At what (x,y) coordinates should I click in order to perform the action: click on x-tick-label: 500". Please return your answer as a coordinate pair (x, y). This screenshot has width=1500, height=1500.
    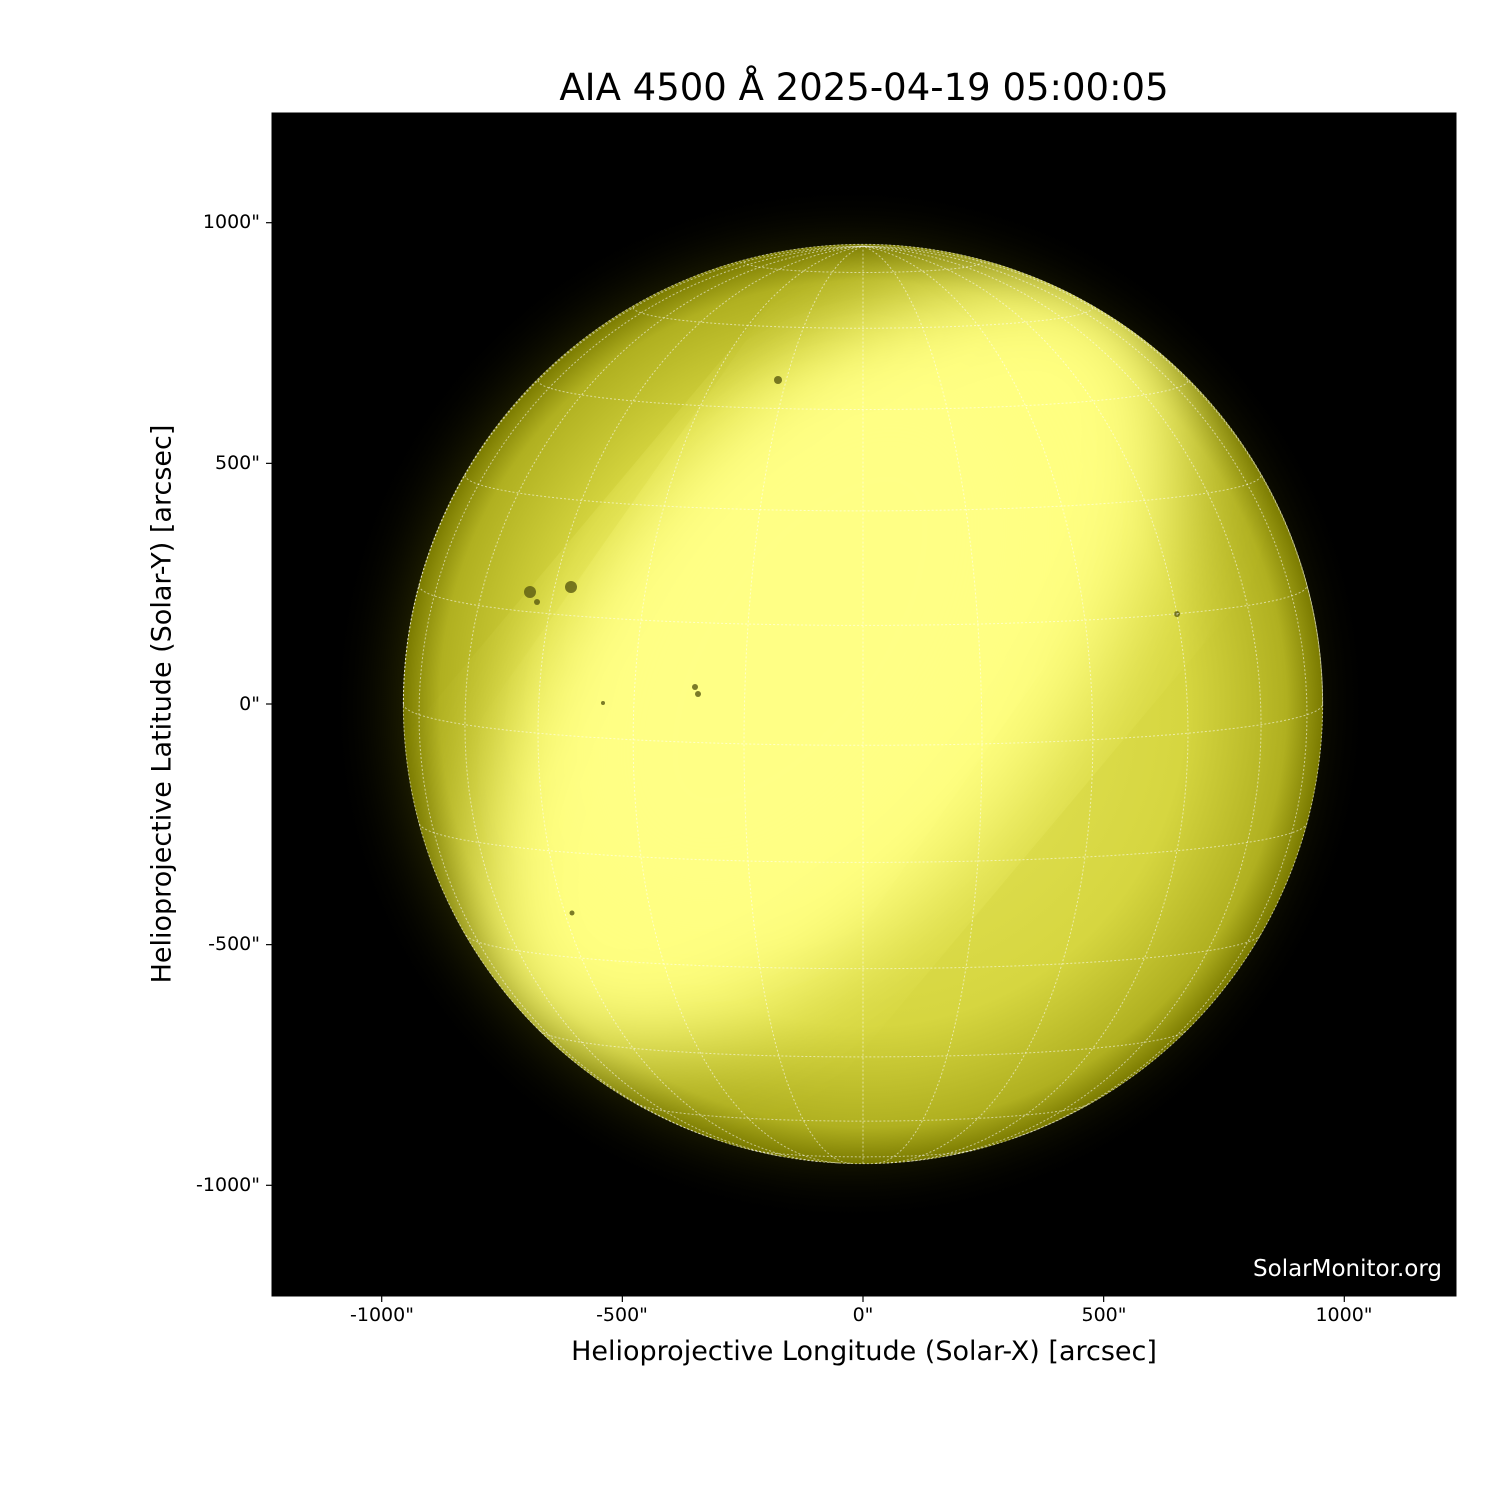
    Looking at the image, I should click on (1104, 1315).